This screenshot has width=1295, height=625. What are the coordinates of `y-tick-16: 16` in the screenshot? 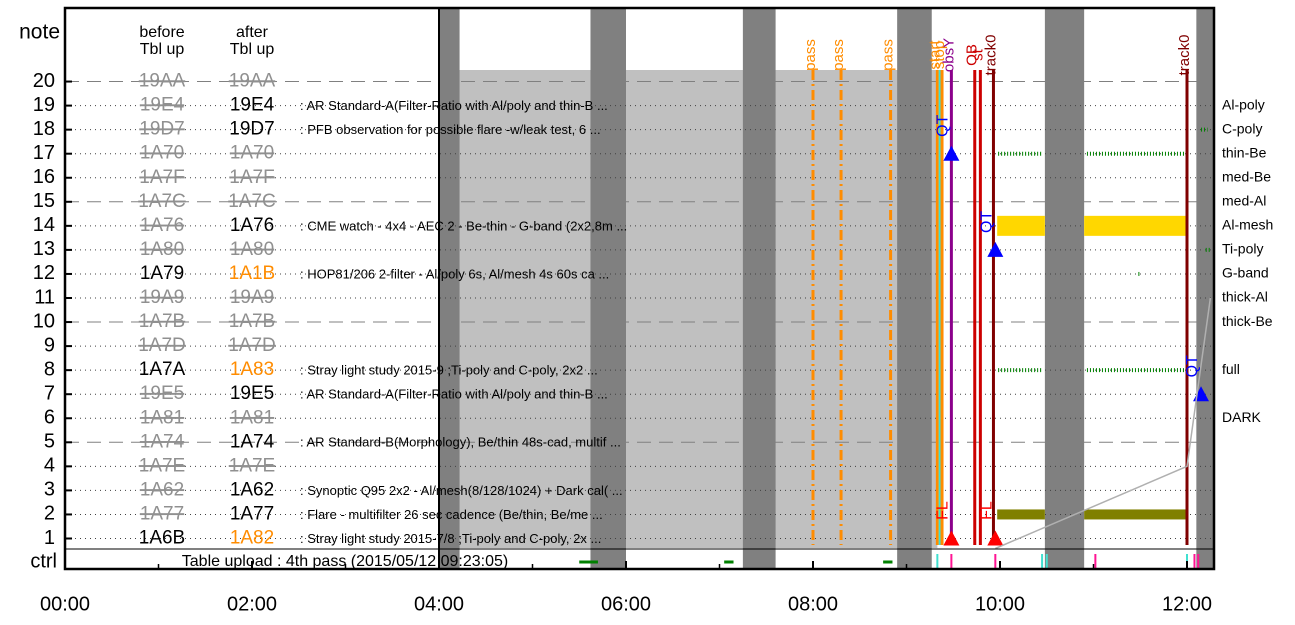 It's located at (44, 177).